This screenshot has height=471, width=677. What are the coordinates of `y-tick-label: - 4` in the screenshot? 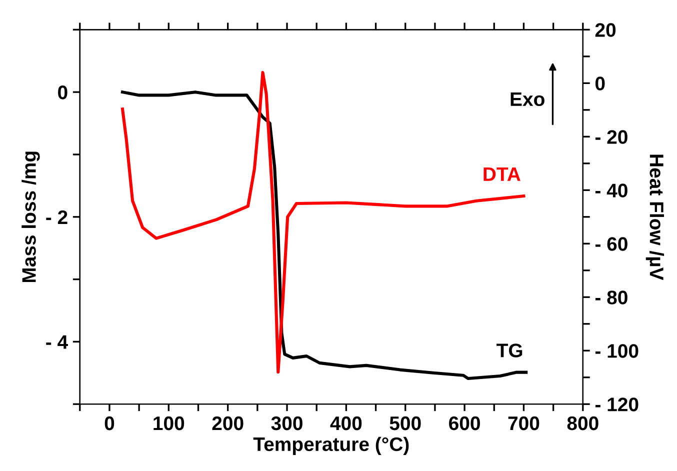 It's located at (57, 342).